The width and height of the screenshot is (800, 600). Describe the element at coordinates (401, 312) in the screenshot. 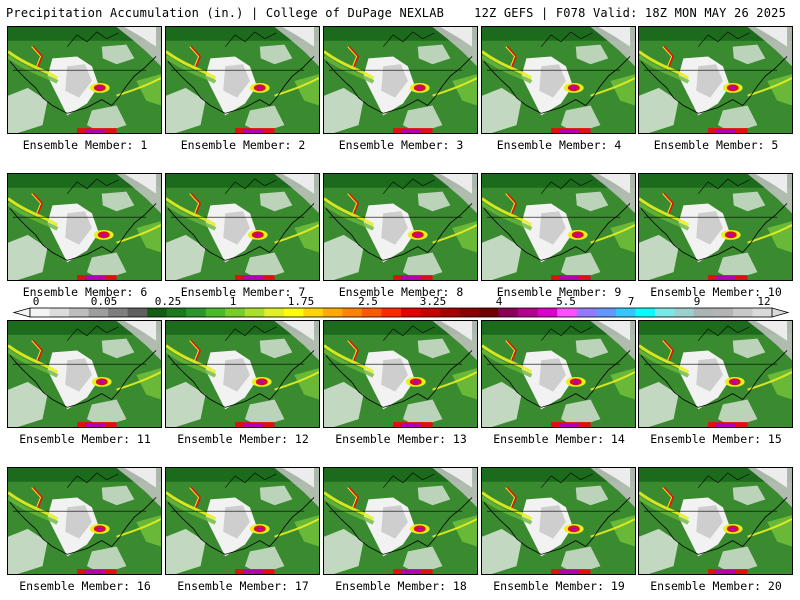

I see `colorbar-outline` at that location.